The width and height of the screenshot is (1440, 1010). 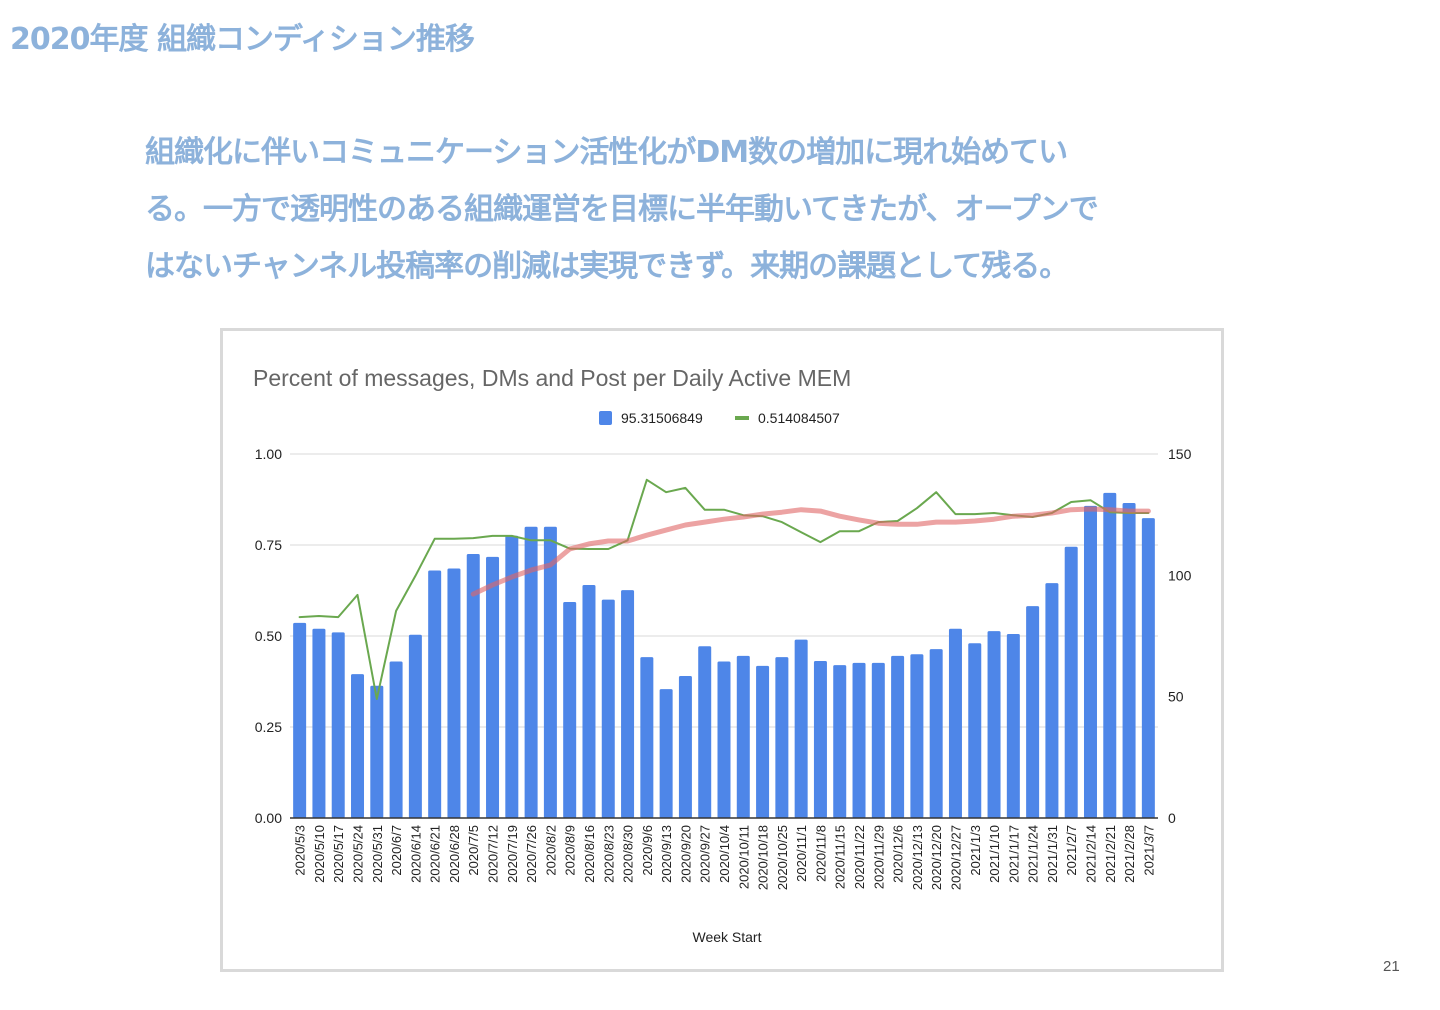 What do you see at coordinates (396, 850) in the screenshot?
I see `x-tick-label: 2020/6/7` at bounding box center [396, 850].